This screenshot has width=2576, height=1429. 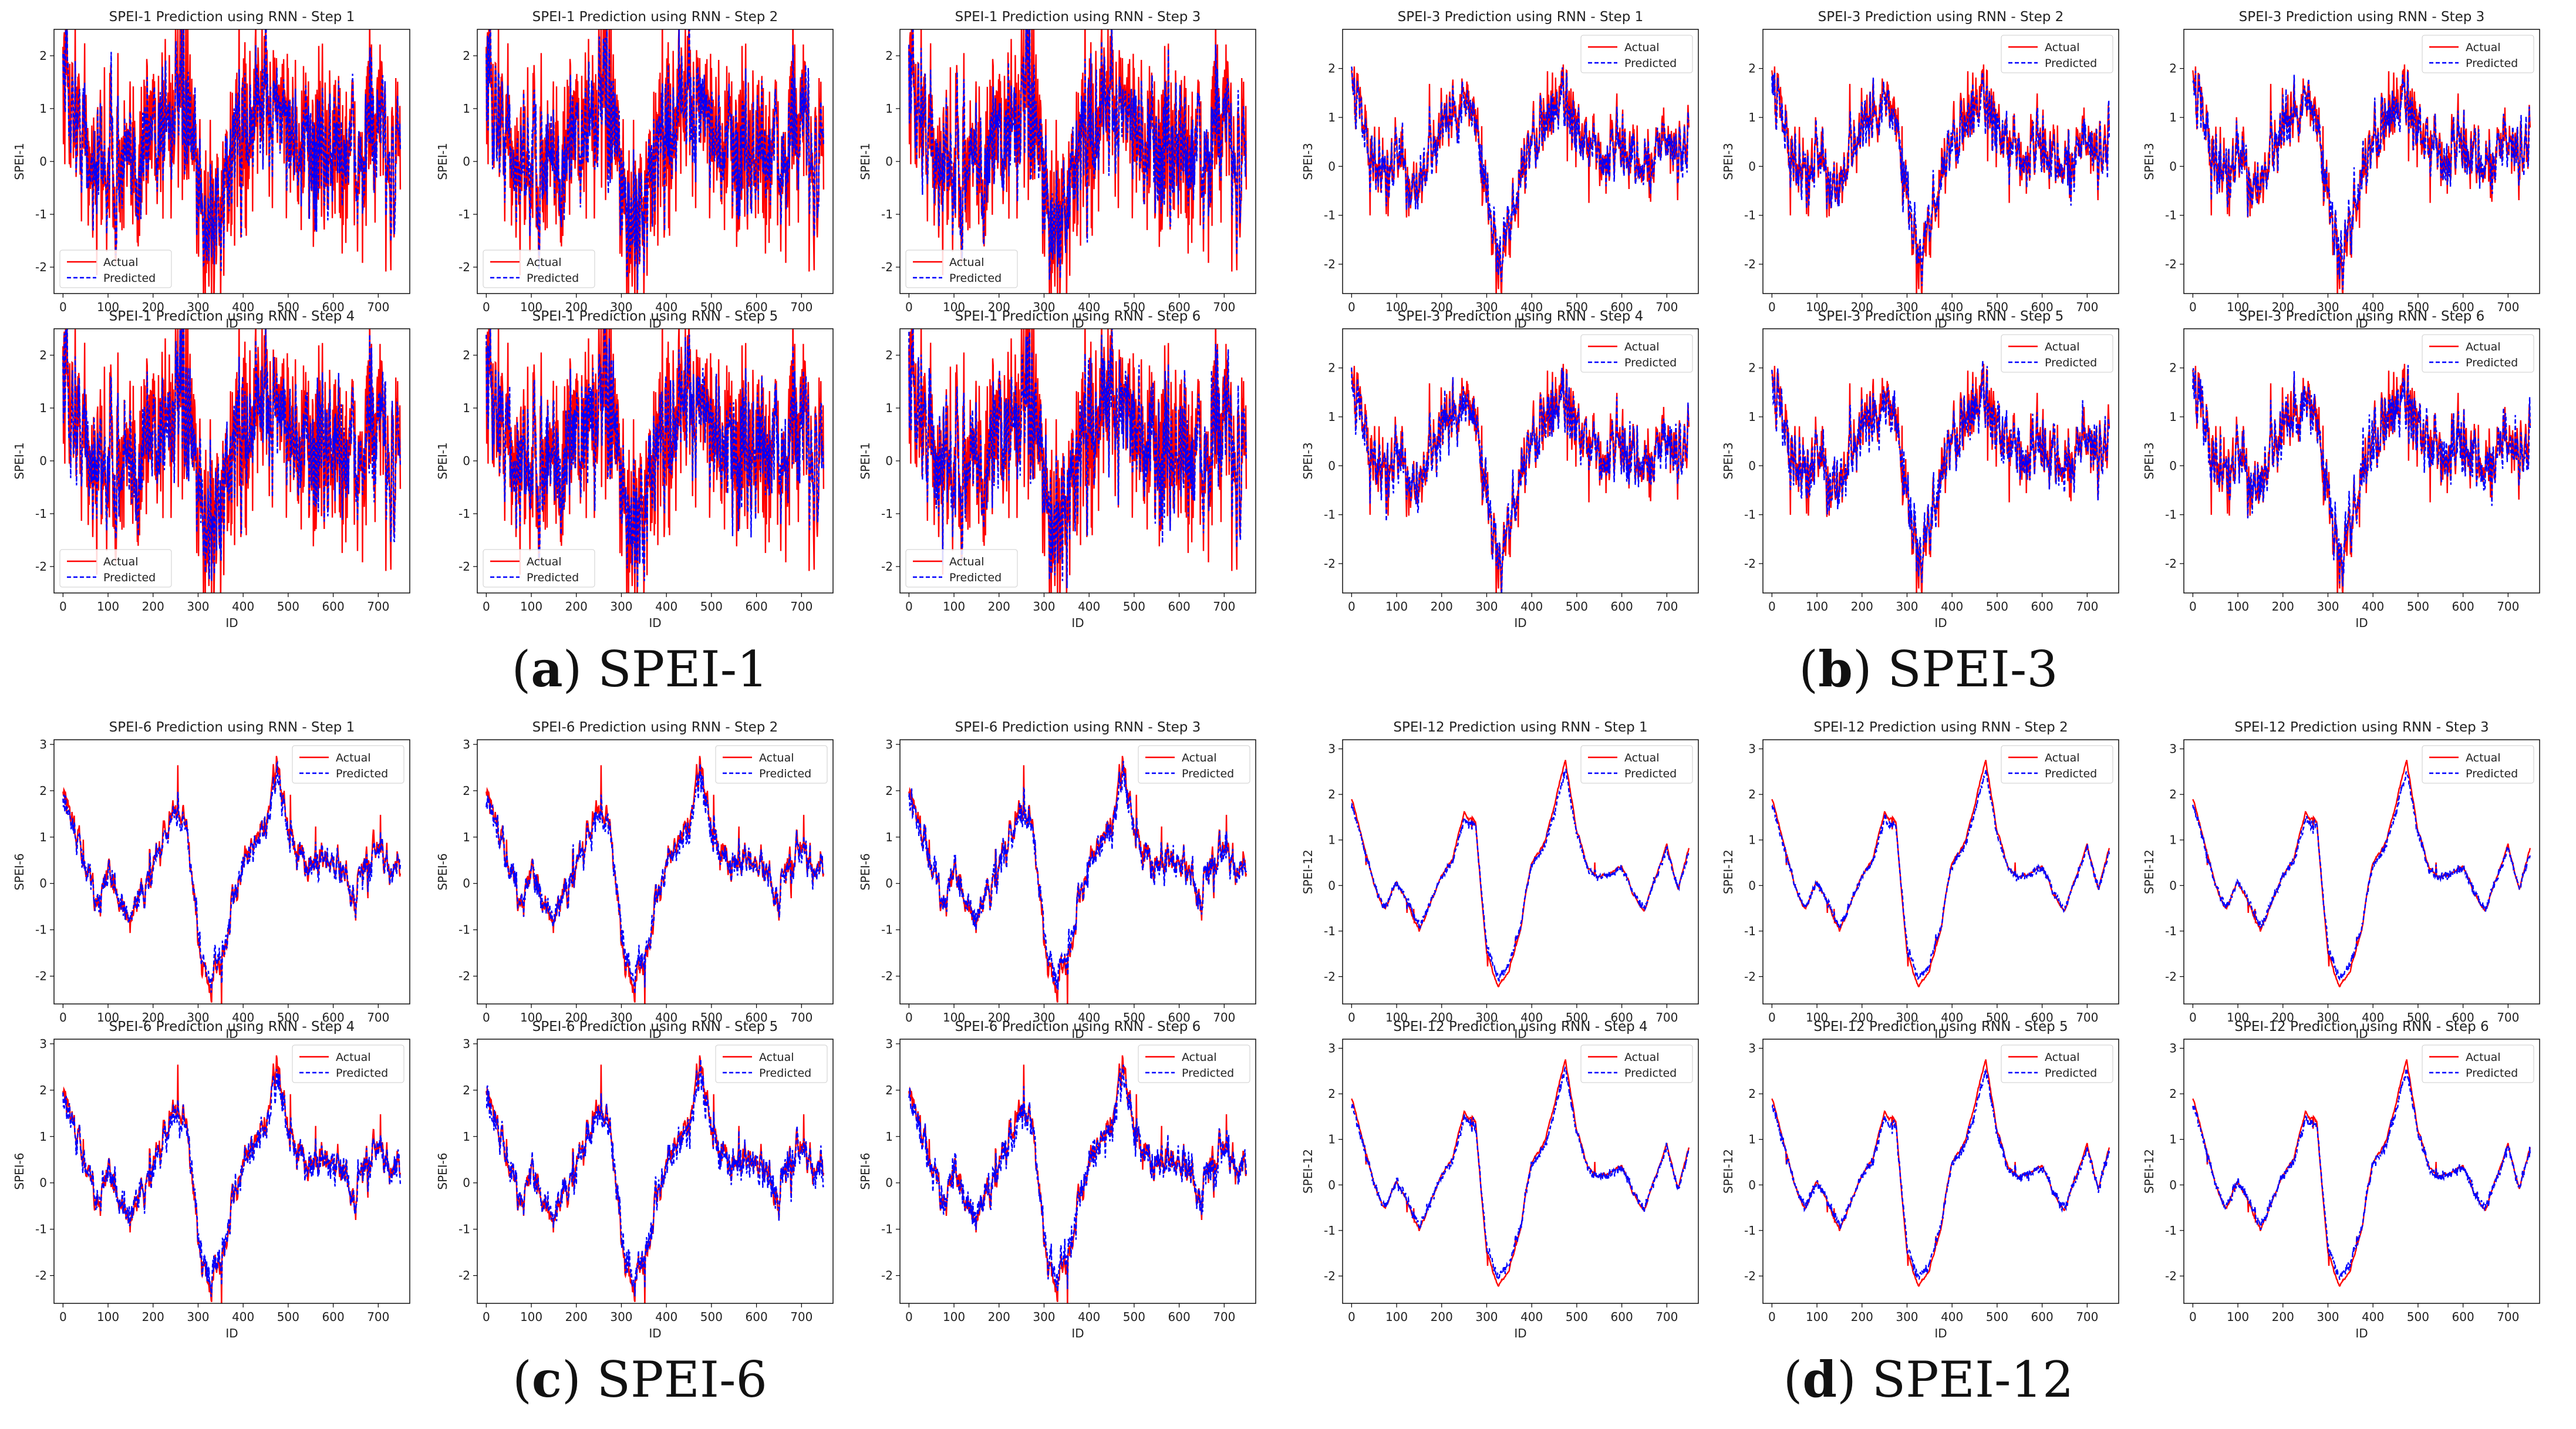 What do you see at coordinates (2373, 1017) in the screenshot?
I see `spei-12-step3-xtick-label: 400` at bounding box center [2373, 1017].